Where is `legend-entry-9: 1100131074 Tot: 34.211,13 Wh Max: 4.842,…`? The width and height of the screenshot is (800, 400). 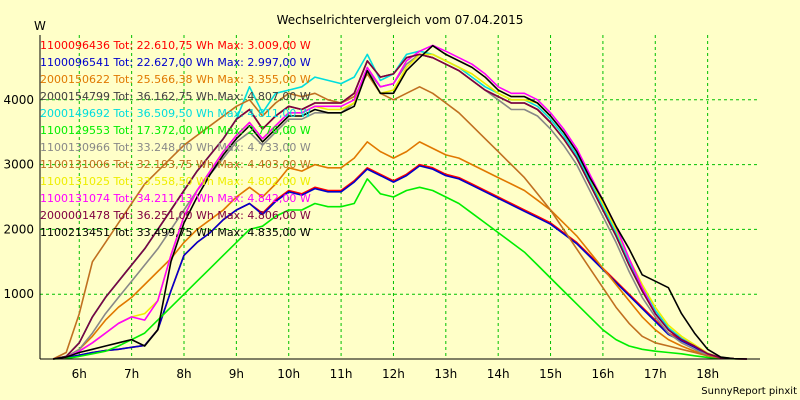 legend-entry-9: 1100131074 Tot: 34.211,13 Wh Max: 4.842,… is located at coordinates (175, 198).